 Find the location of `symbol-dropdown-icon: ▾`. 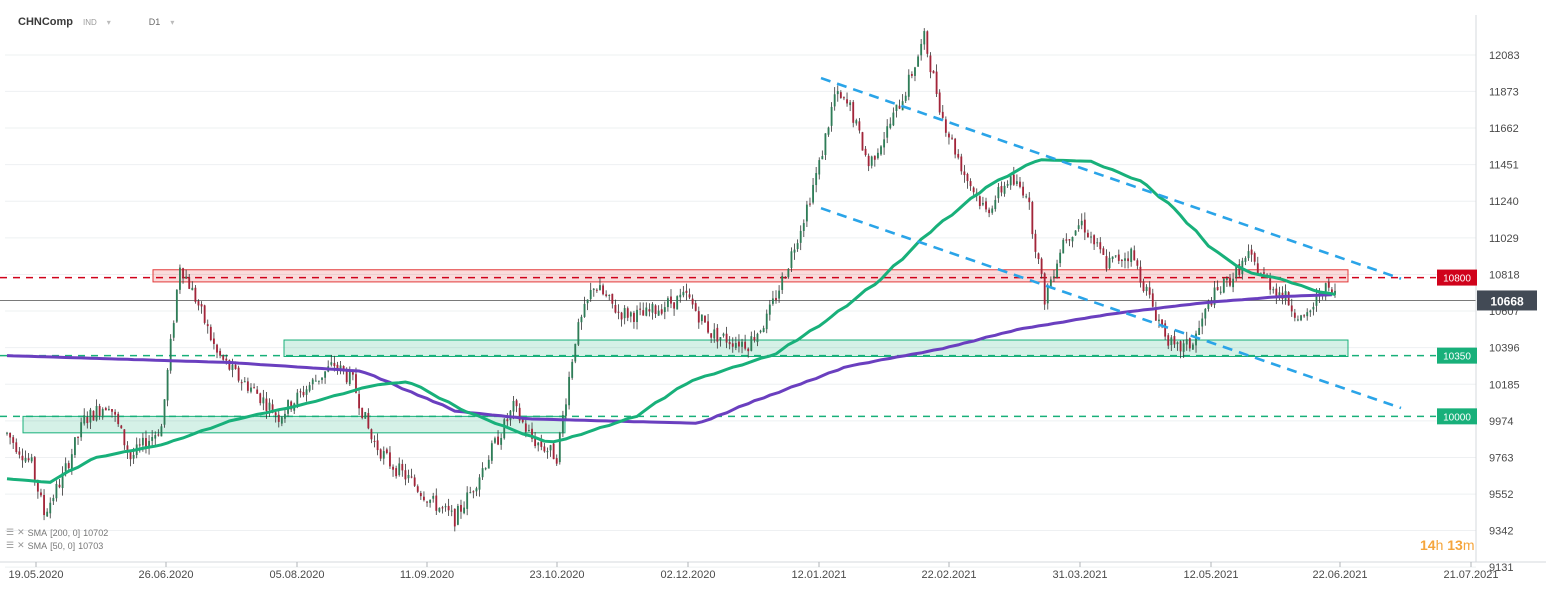

symbol-dropdown-icon: ▾ is located at coordinates (108, 22).